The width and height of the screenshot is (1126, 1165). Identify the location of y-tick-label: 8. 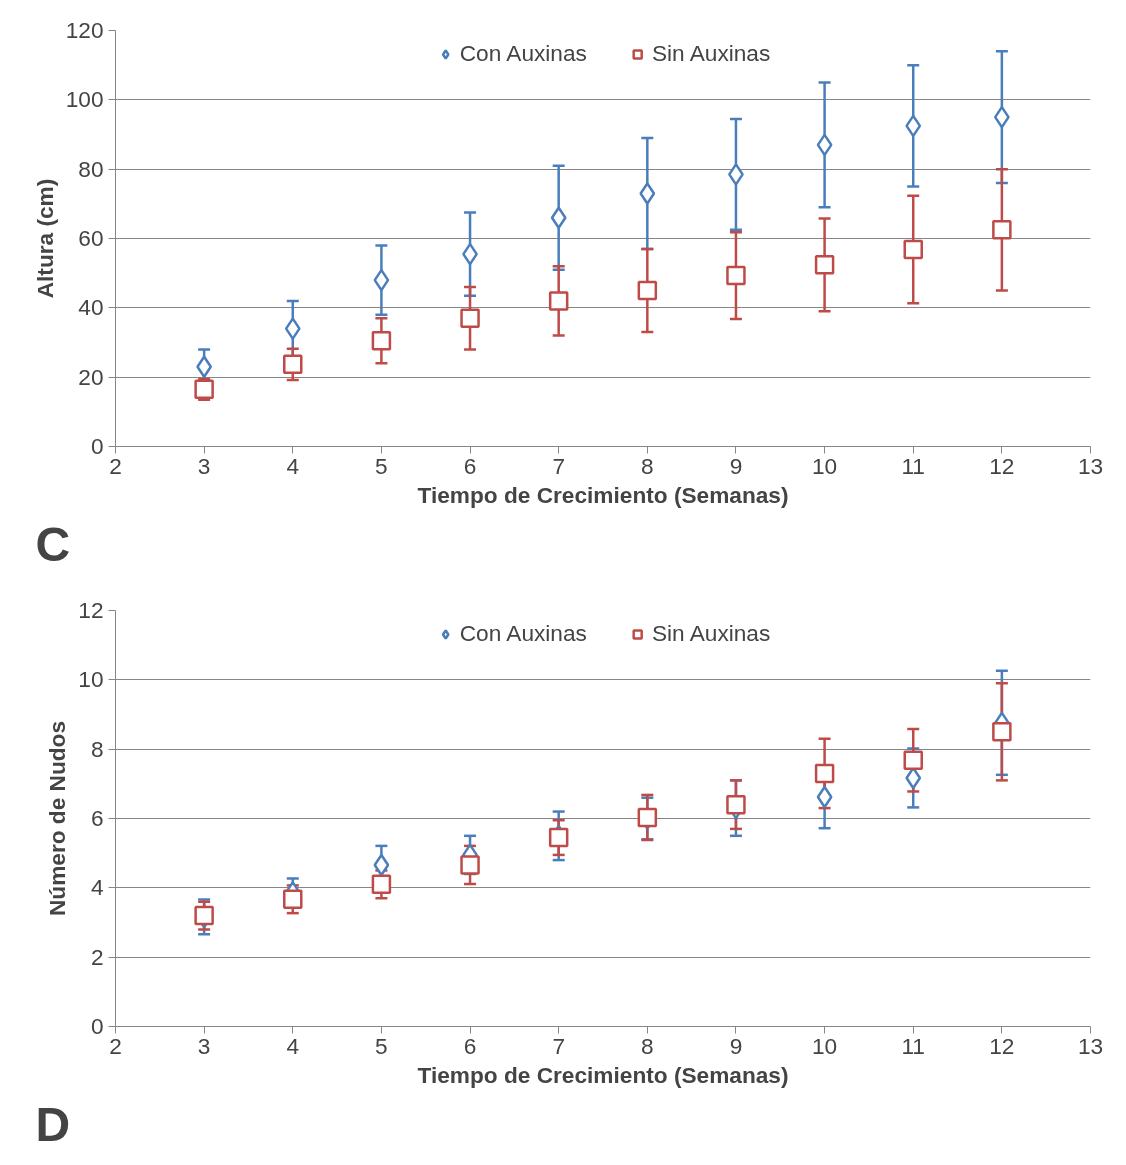
(97, 748).